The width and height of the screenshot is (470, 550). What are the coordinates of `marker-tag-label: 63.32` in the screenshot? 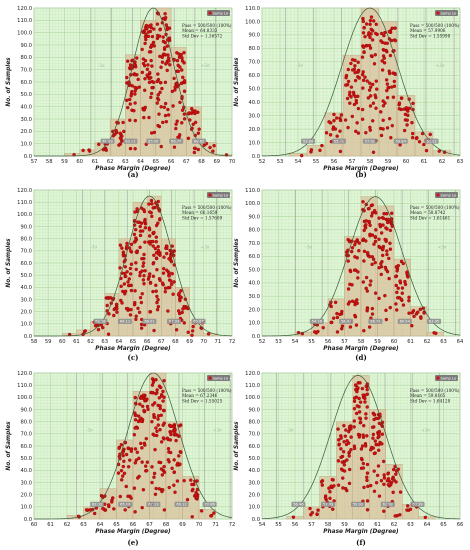 It's located at (97, 505).